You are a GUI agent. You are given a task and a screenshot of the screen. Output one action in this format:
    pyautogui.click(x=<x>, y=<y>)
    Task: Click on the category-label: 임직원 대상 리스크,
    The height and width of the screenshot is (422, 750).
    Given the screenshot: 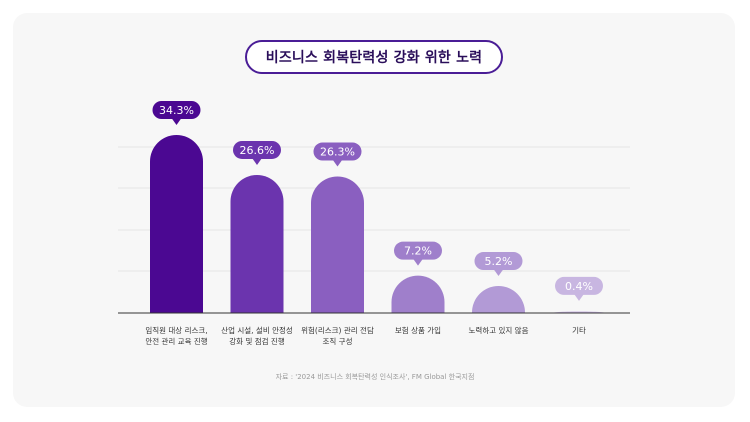 What is the action you would take?
    pyautogui.click(x=176, y=330)
    